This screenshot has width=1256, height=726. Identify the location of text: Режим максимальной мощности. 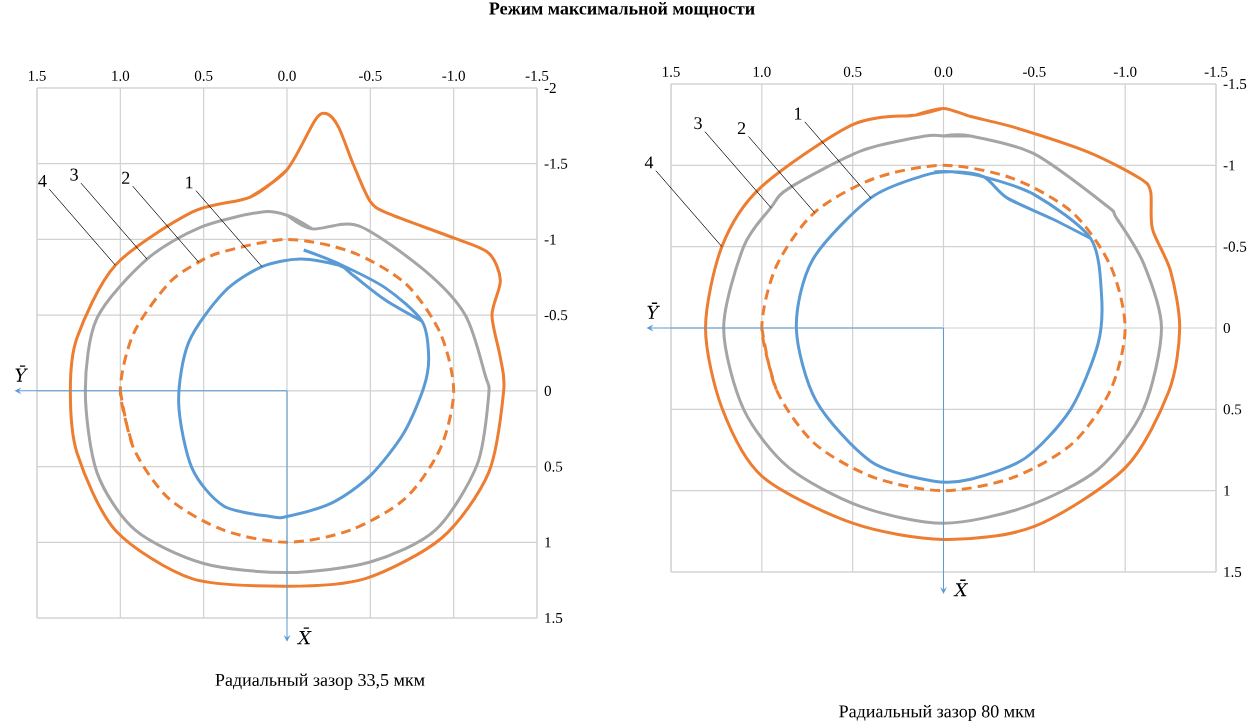
(622, 9).